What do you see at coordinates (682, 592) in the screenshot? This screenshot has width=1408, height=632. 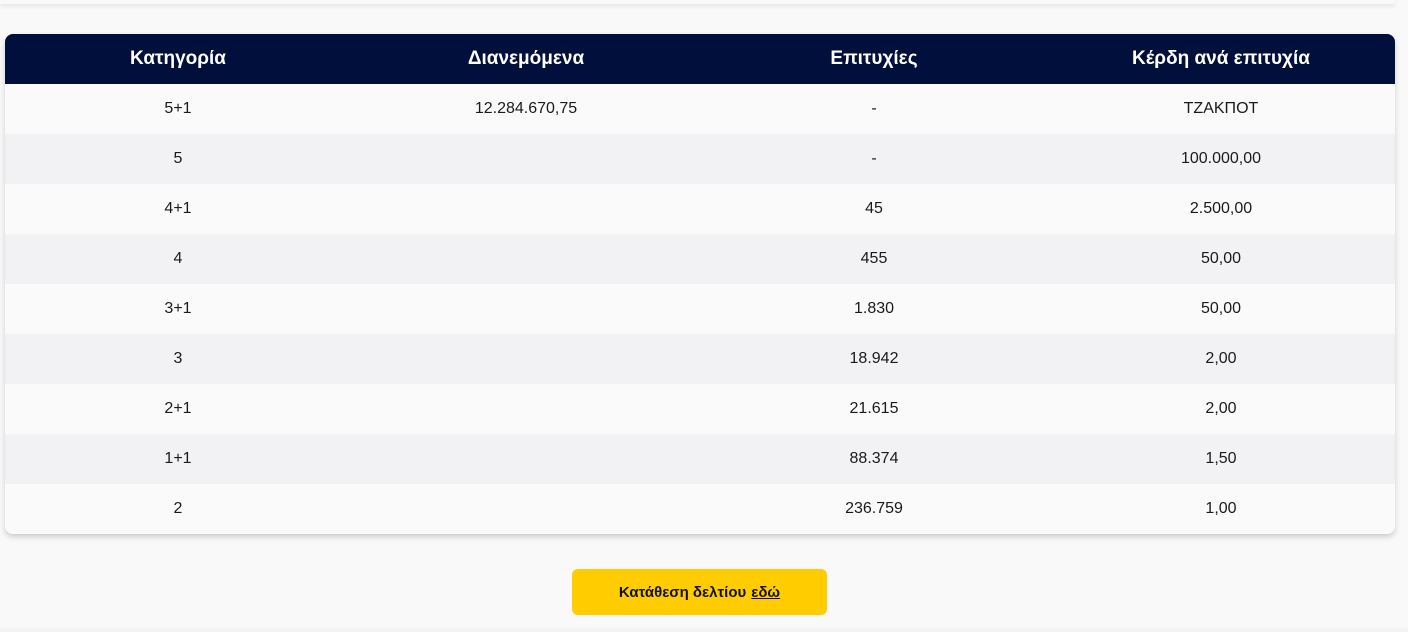 I see `submit-ticket-text: Κατάθεση δελτίου` at bounding box center [682, 592].